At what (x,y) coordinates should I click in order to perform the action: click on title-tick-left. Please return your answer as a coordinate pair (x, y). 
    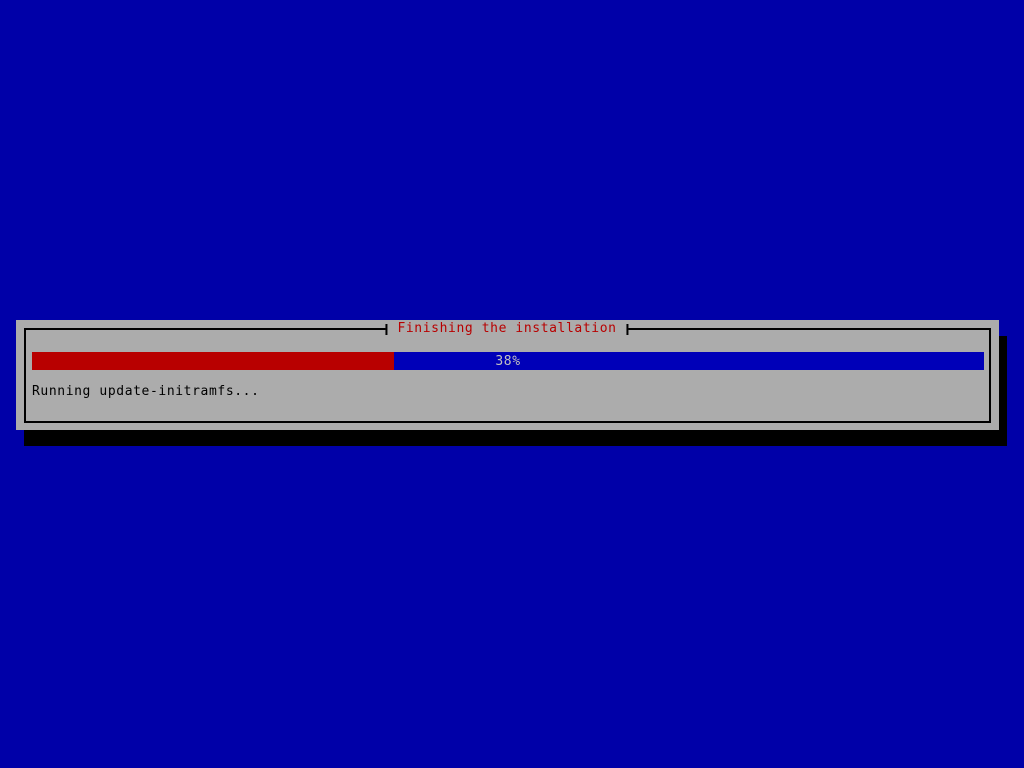
    Looking at the image, I should click on (386, 329).